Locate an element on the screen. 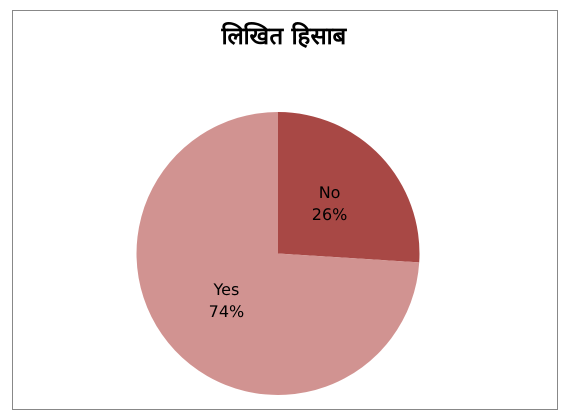 Image resolution: width=568 pixels, height=417 pixels. slice-label: Yes is located at coordinates (226, 290).